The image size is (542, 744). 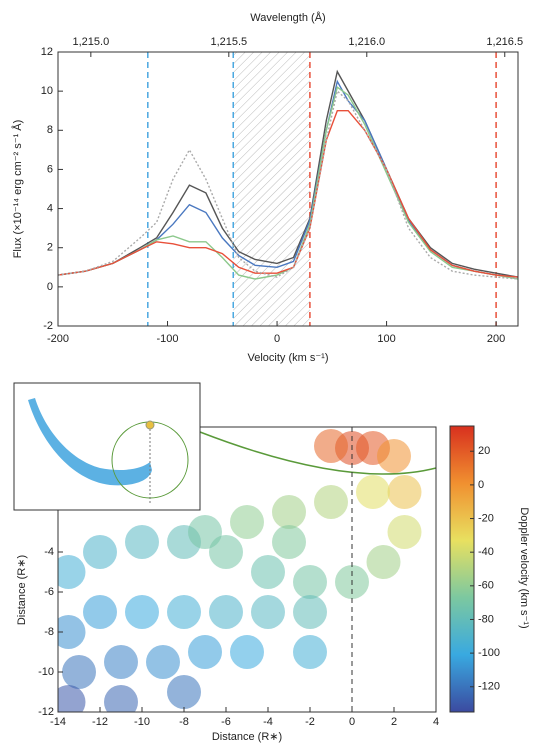 I want to click on y-tick-label: 4, so click(x=50, y=208).